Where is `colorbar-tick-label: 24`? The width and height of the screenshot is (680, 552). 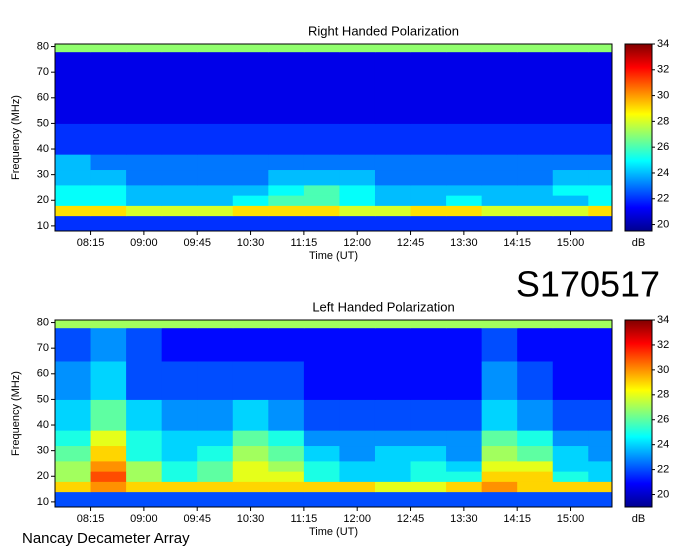 colorbar-tick-label: 24 is located at coordinates (663, 445).